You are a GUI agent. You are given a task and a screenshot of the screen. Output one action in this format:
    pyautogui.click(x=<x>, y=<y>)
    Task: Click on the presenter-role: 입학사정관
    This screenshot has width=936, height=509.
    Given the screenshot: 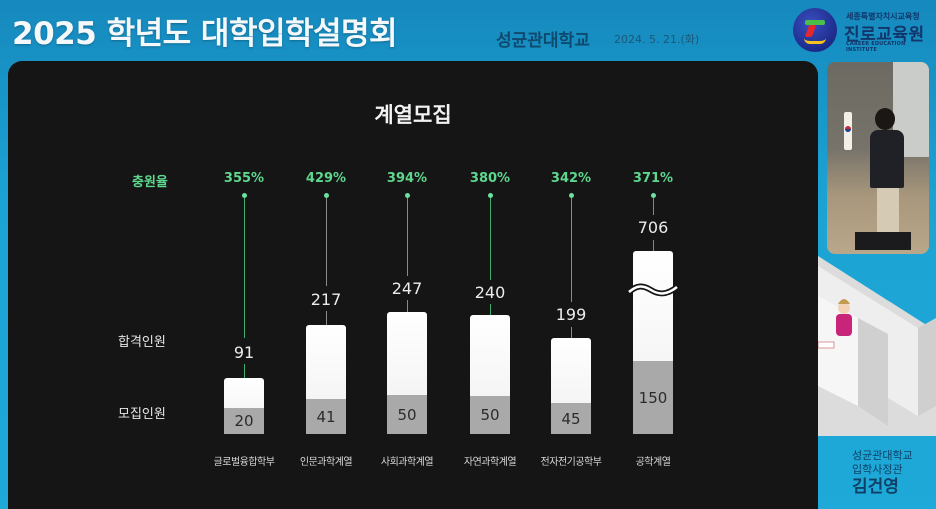 What is the action you would take?
    pyautogui.click(x=877, y=469)
    